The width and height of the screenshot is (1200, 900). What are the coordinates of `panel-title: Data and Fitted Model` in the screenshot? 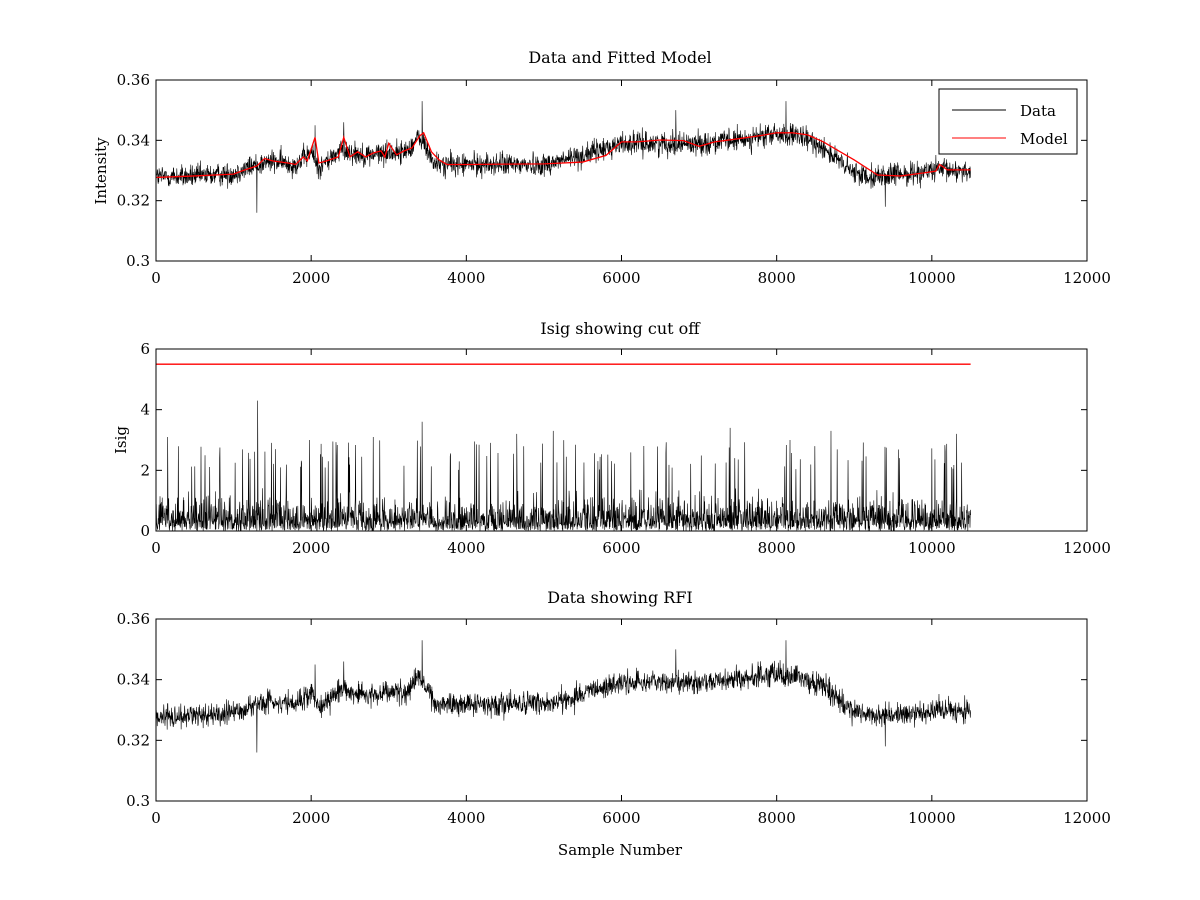 It's located at (619, 57).